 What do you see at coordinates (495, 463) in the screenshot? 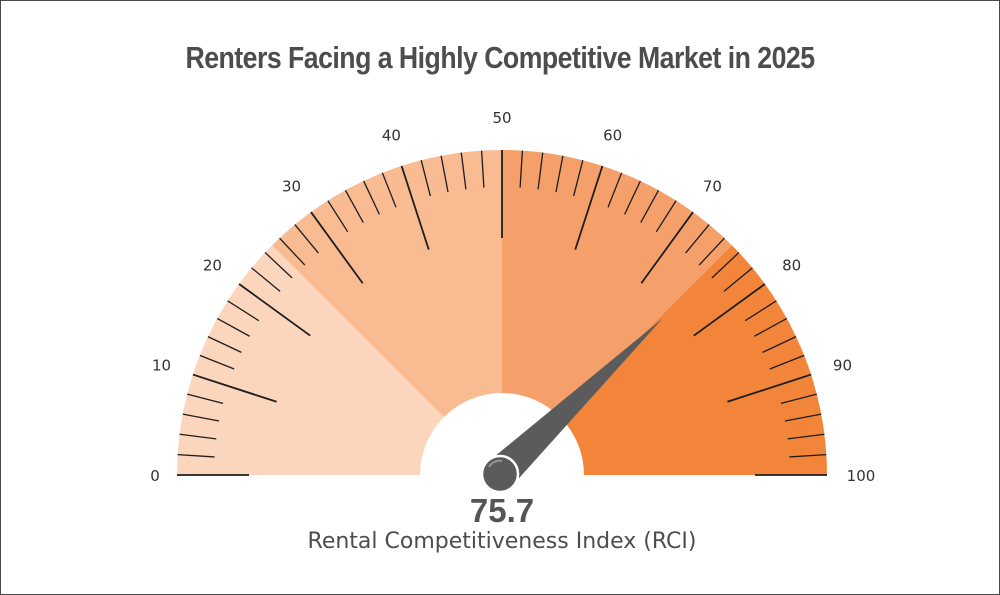
I see `needle-hub-shine` at bounding box center [495, 463].